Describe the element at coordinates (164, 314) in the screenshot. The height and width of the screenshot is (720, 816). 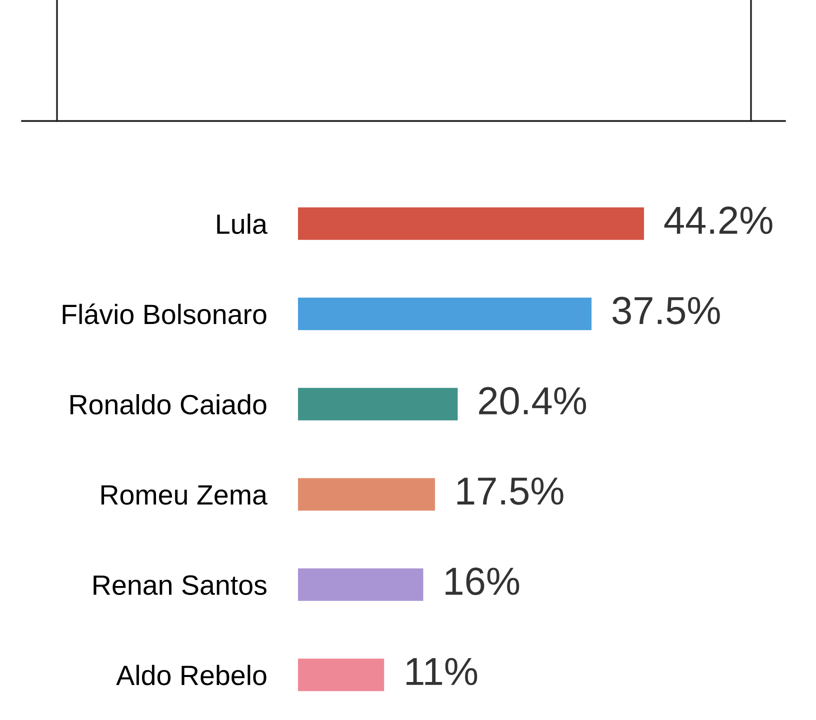
I see `y-tick-label: Flávio Bolsonaro` at that location.